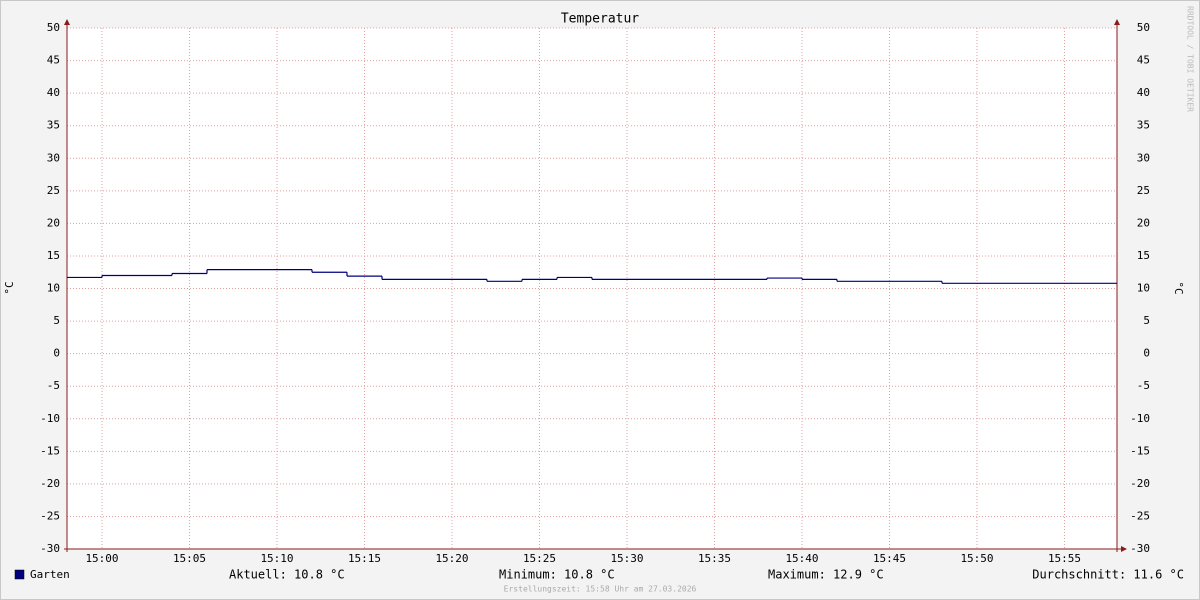  What do you see at coordinates (101, 558) in the screenshot?
I see `x-tick-label: 15:00` at bounding box center [101, 558].